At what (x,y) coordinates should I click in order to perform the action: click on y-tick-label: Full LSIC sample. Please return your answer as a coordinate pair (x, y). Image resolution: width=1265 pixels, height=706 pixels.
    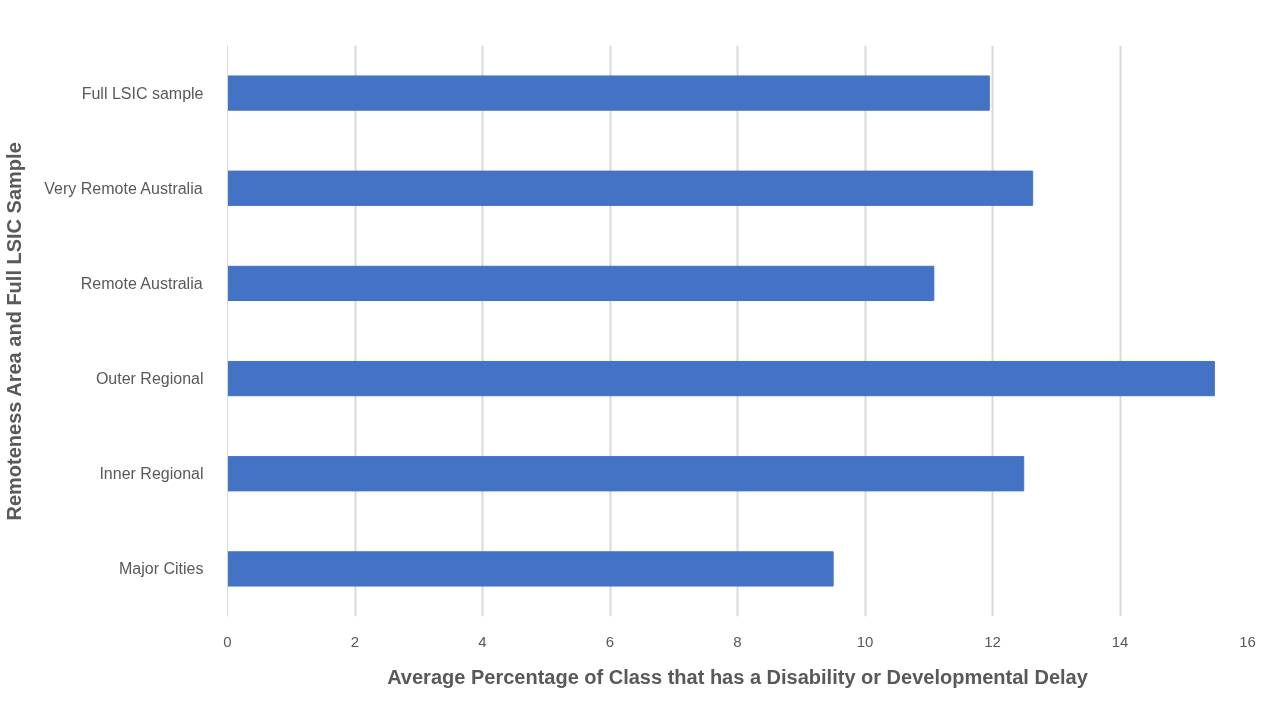
    Looking at the image, I should click on (142, 93).